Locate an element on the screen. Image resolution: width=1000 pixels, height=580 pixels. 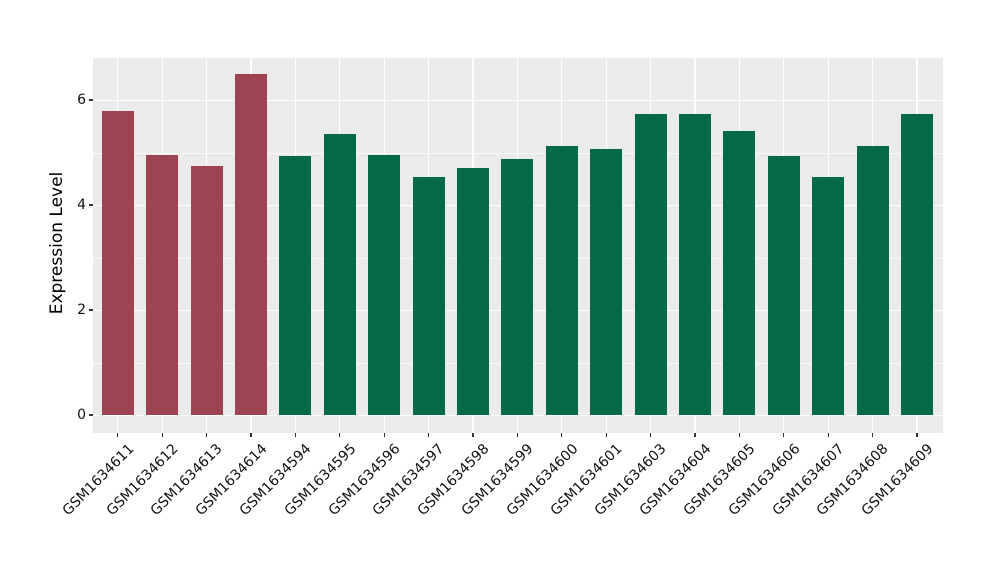
y-tick-label: 2 is located at coordinates (81, 310).